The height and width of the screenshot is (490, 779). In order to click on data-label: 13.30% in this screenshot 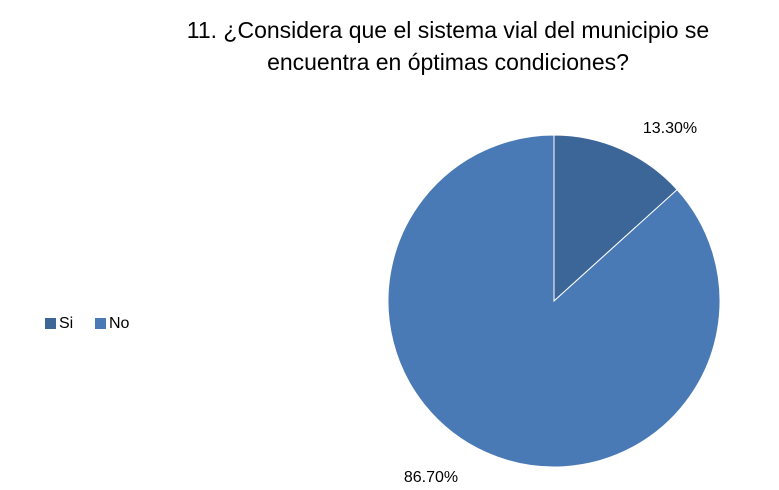, I will do `click(670, 128)`.